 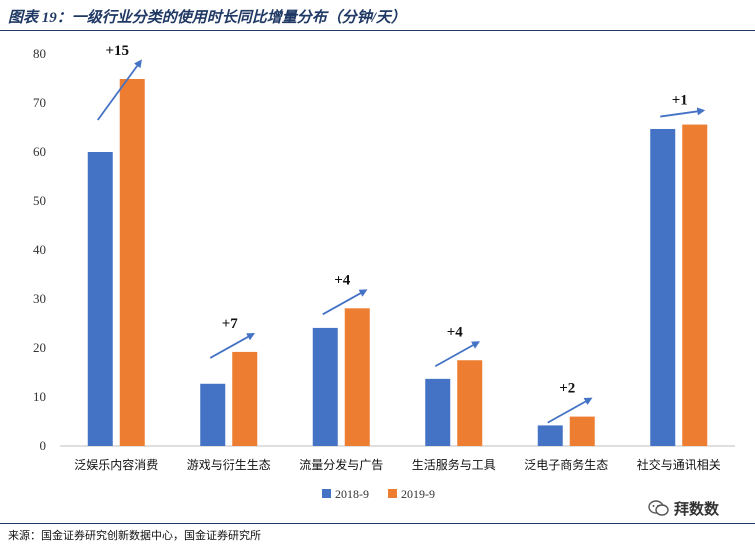 I want to click on x-tick-label: 泛娱乐内容消费, so click(x=116, y=464).